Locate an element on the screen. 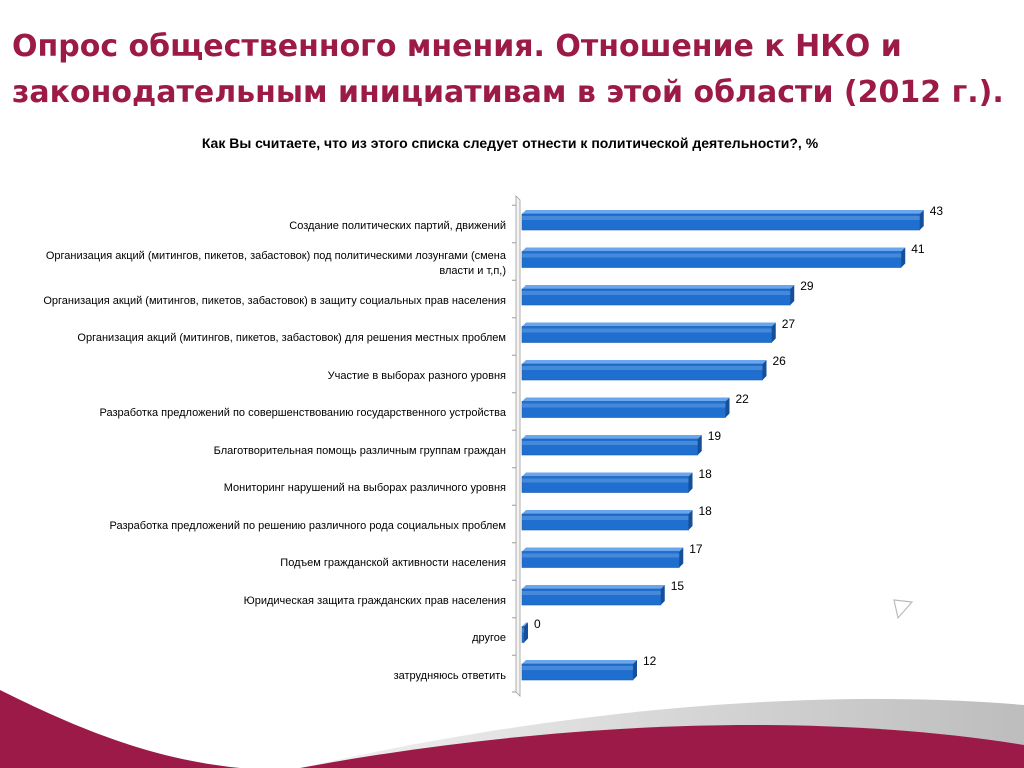  category-label: Подъем гражданской активности населения is located at coordinates (393, 563).